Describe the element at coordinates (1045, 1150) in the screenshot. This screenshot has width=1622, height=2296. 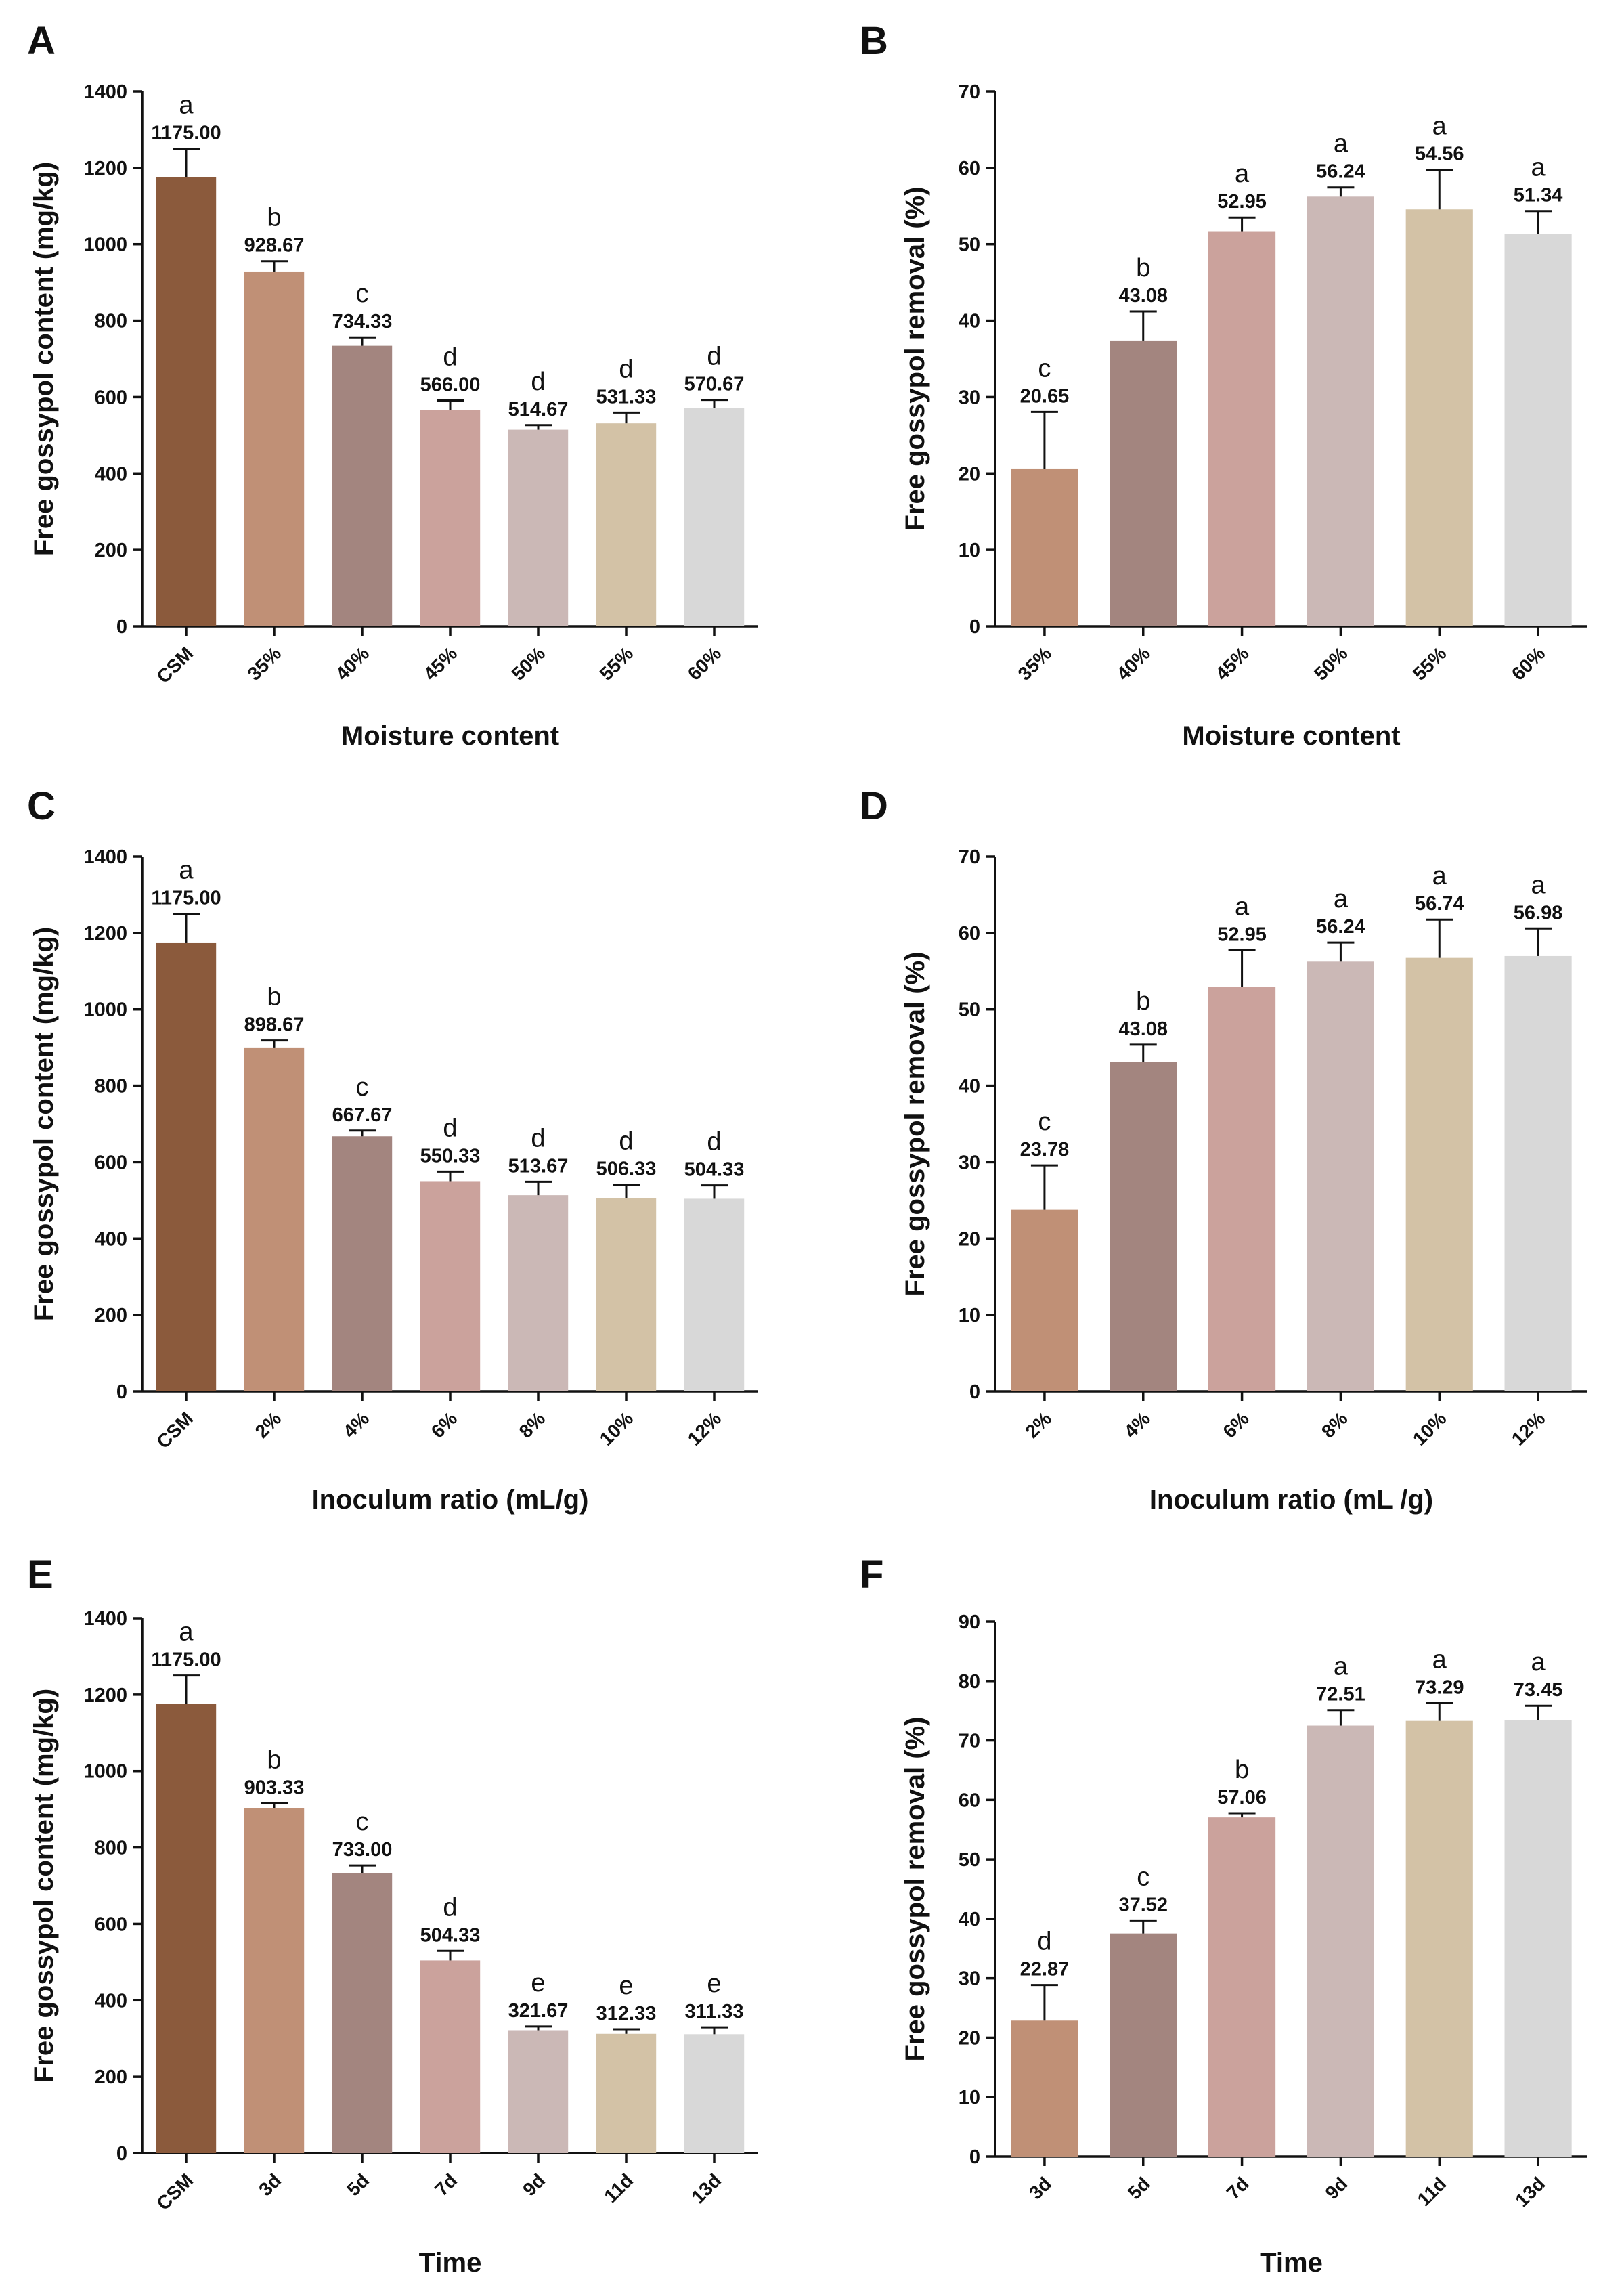
I see `data-label: 23.78` at that location.